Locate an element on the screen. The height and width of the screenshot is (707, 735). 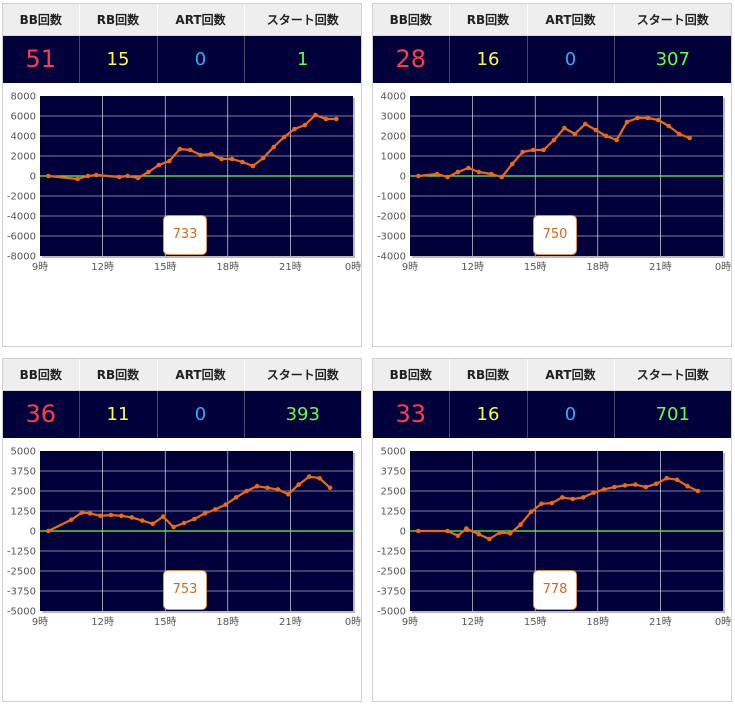
stats-table: BB回数 RB回数 ART回数 スタート回数 36 11 0 393 is located at coordinates (182, 398).